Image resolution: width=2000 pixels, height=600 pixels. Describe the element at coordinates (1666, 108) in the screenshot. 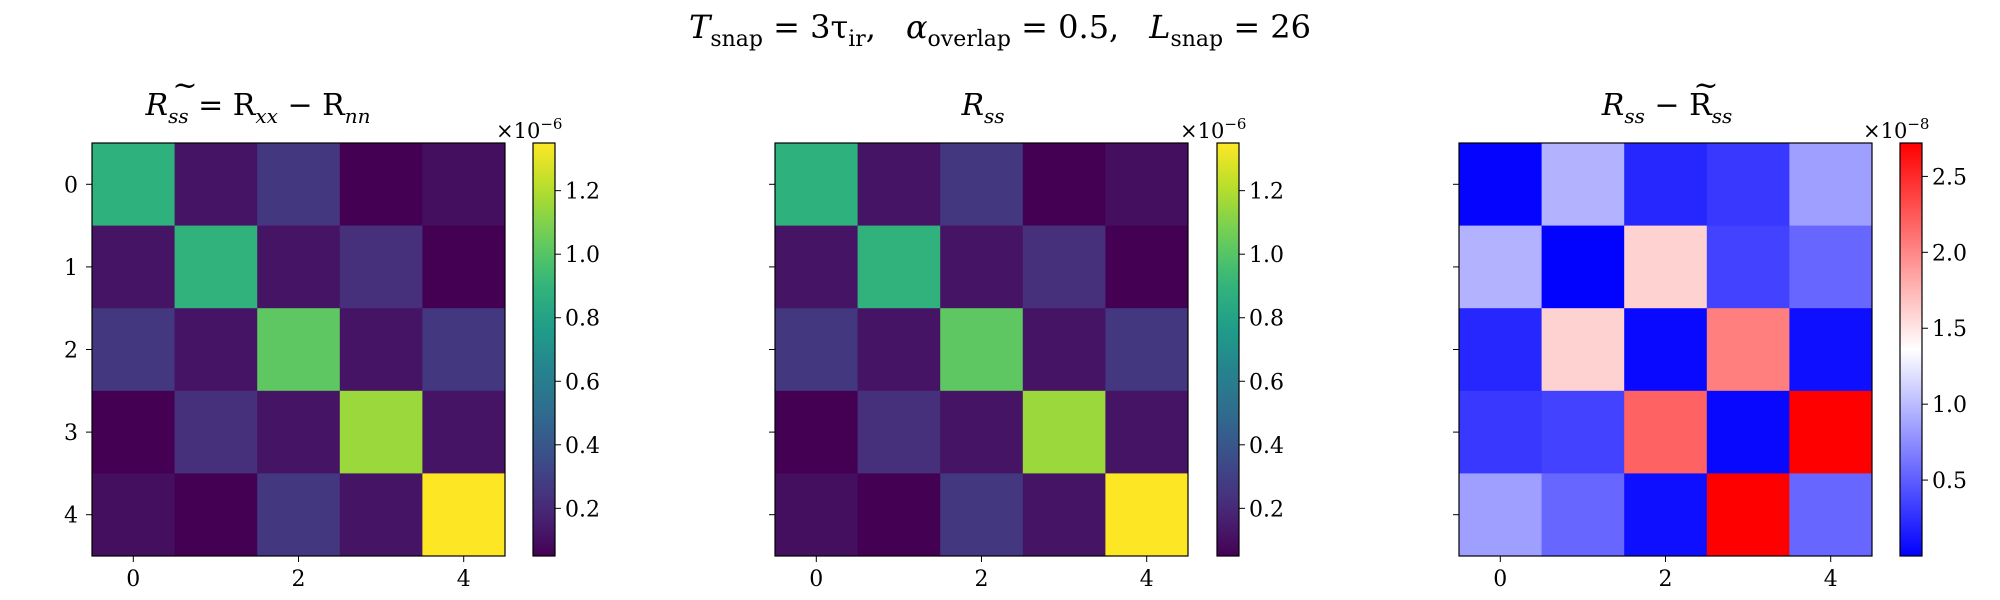

I see `panel-3-title: Rss − Rss` at that location.